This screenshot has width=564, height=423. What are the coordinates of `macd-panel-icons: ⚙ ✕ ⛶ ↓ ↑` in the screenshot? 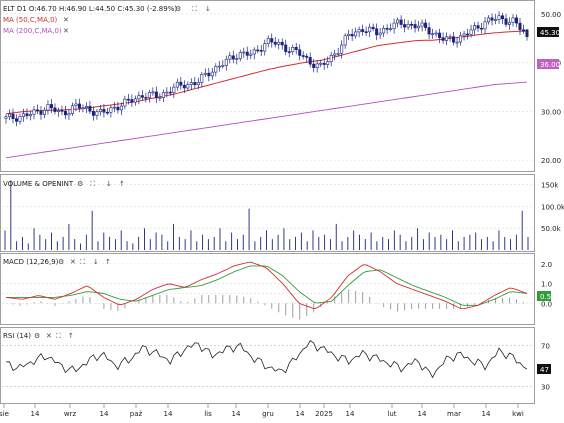 It's located at (84, 262).